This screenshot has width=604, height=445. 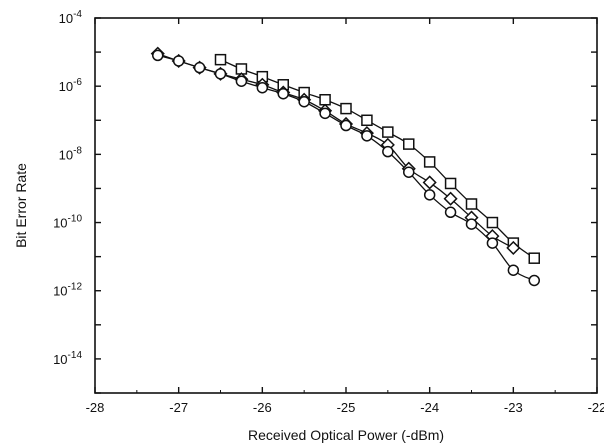 I want to click on x-axis-label: Received Optical Power (-dBm), so click(x=346, y=435).